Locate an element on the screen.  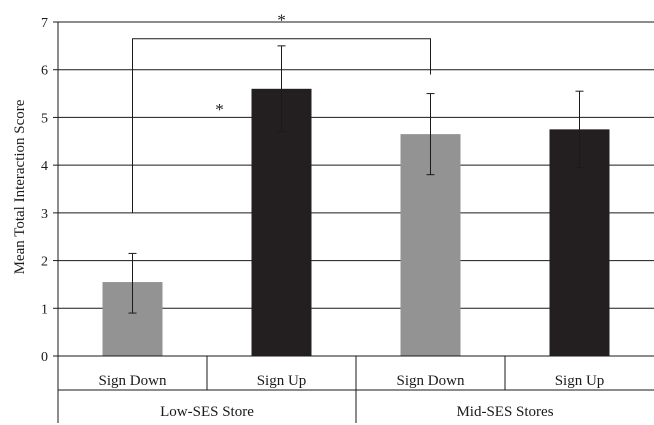
significance-star-1: * is located at coordinates (219, 109).